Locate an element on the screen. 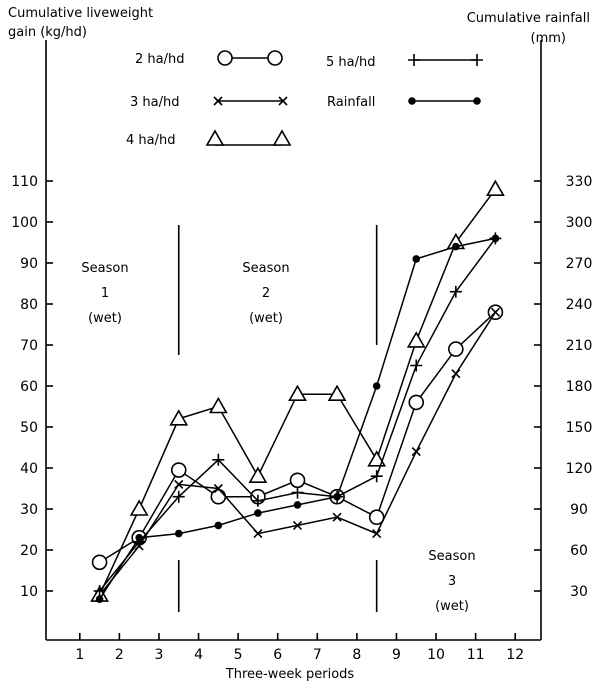  legend-label: 3 ha/hd is located at coordinates (154, 102).